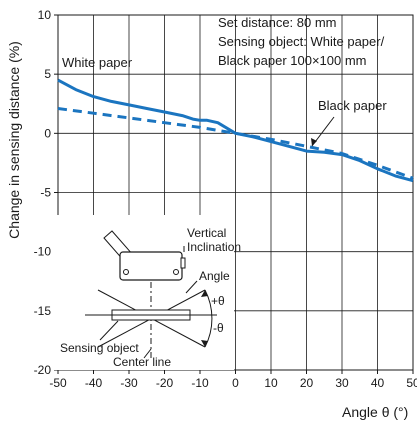 The width and height of the screenshot is (417, 426). What do you see at coordinates (292, 60) in the screenshot?
I see `annotation-line-3: Black paper 100×100 mm` at bounding box center [292, 60].